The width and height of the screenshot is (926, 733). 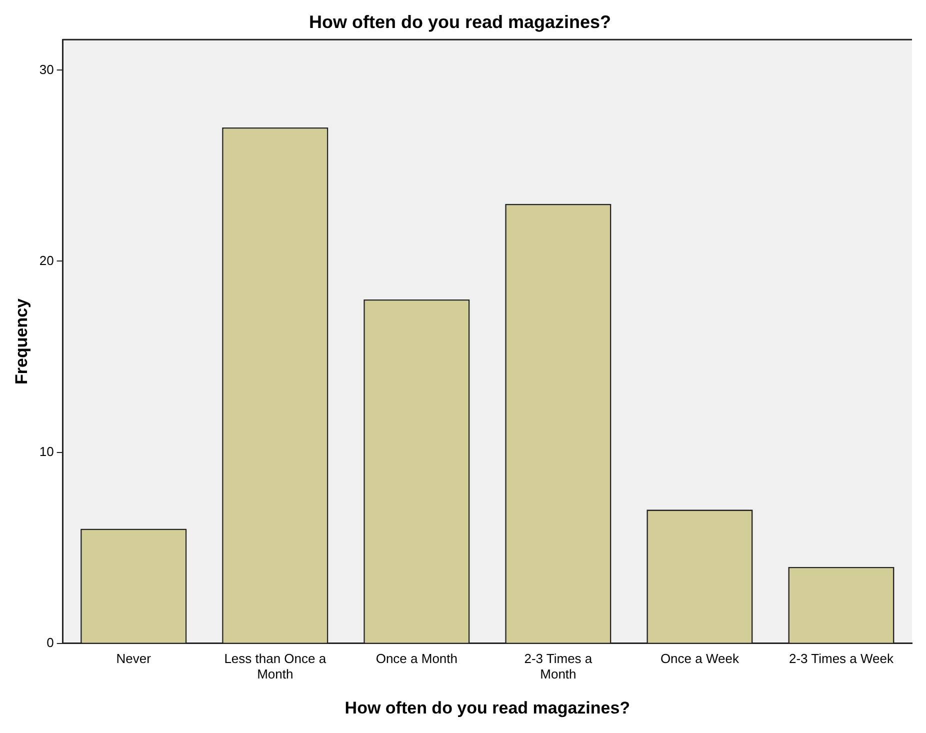 I want to click on y-tick-label: 10, so click(x=46, y=451).